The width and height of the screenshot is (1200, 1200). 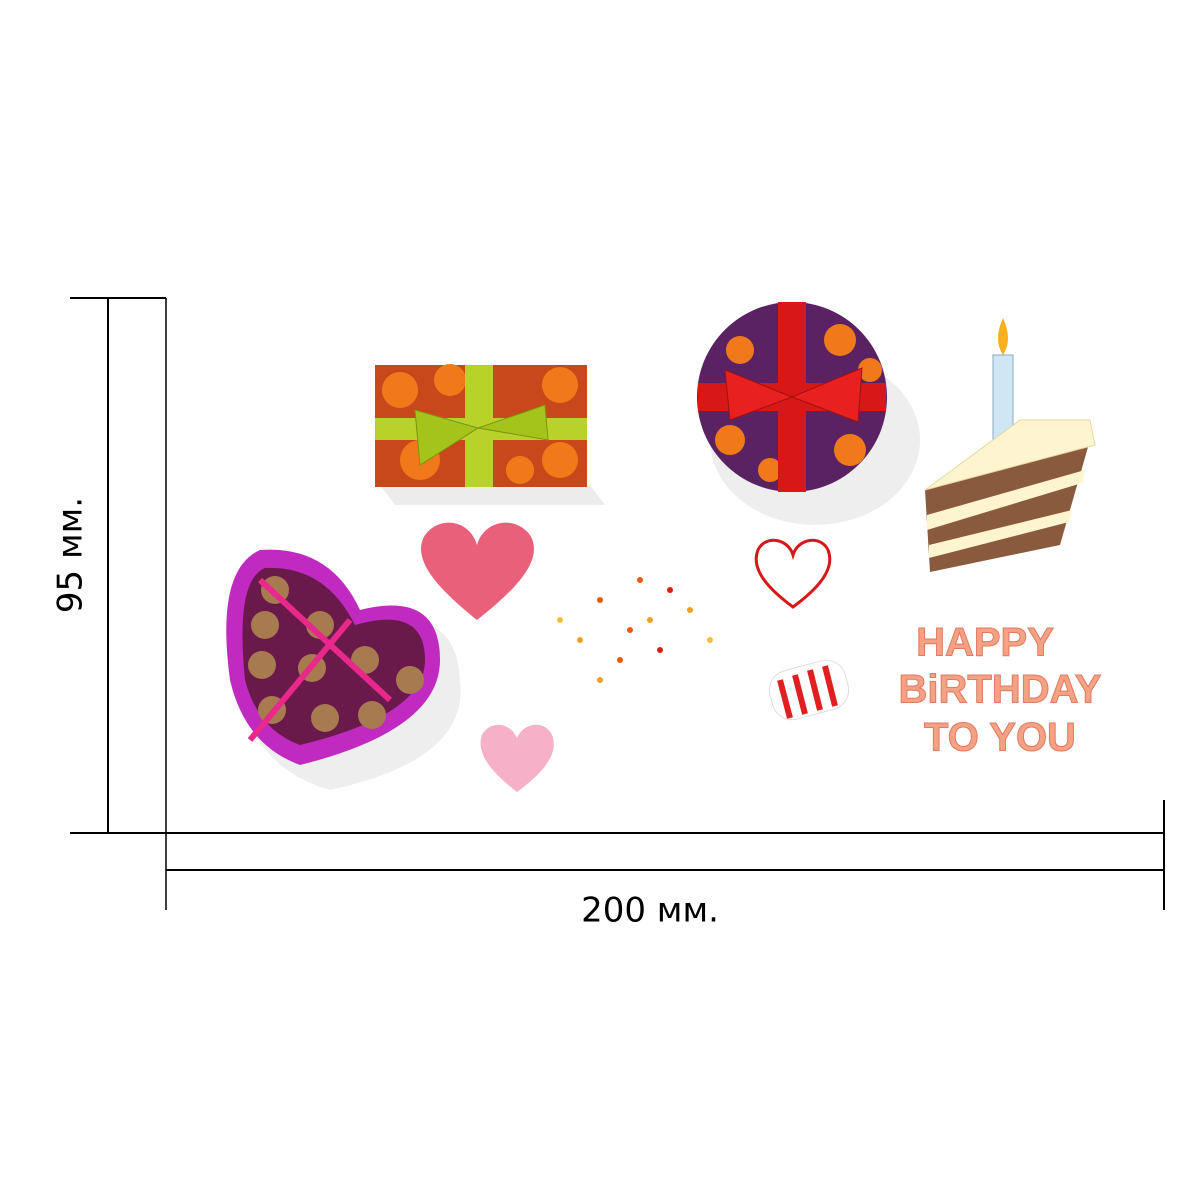 What do you see at coordinates (650, 911) in the screenshot?
I see `width-label: 200 мм.` at bounding box center [650, 911].